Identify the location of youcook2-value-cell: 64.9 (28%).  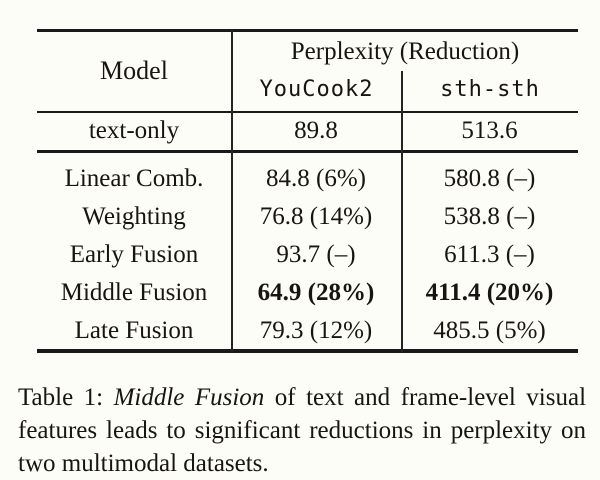
(316, 292).